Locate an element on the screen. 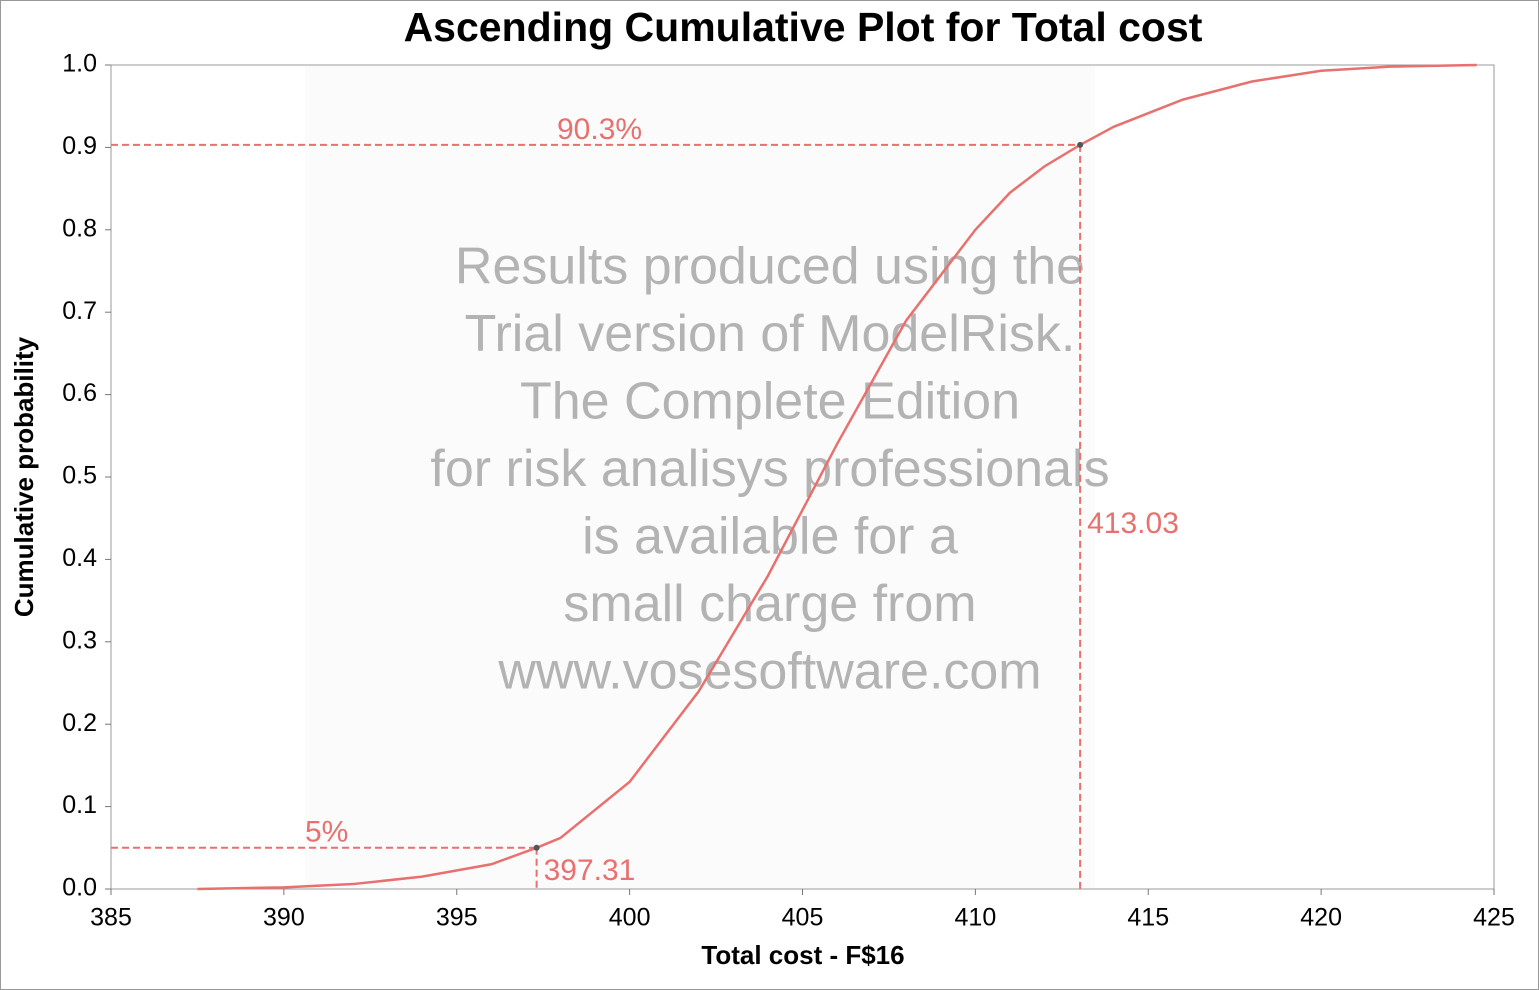  x-axis-label: Total cost - F$16 is located at coordinates (802, 955).